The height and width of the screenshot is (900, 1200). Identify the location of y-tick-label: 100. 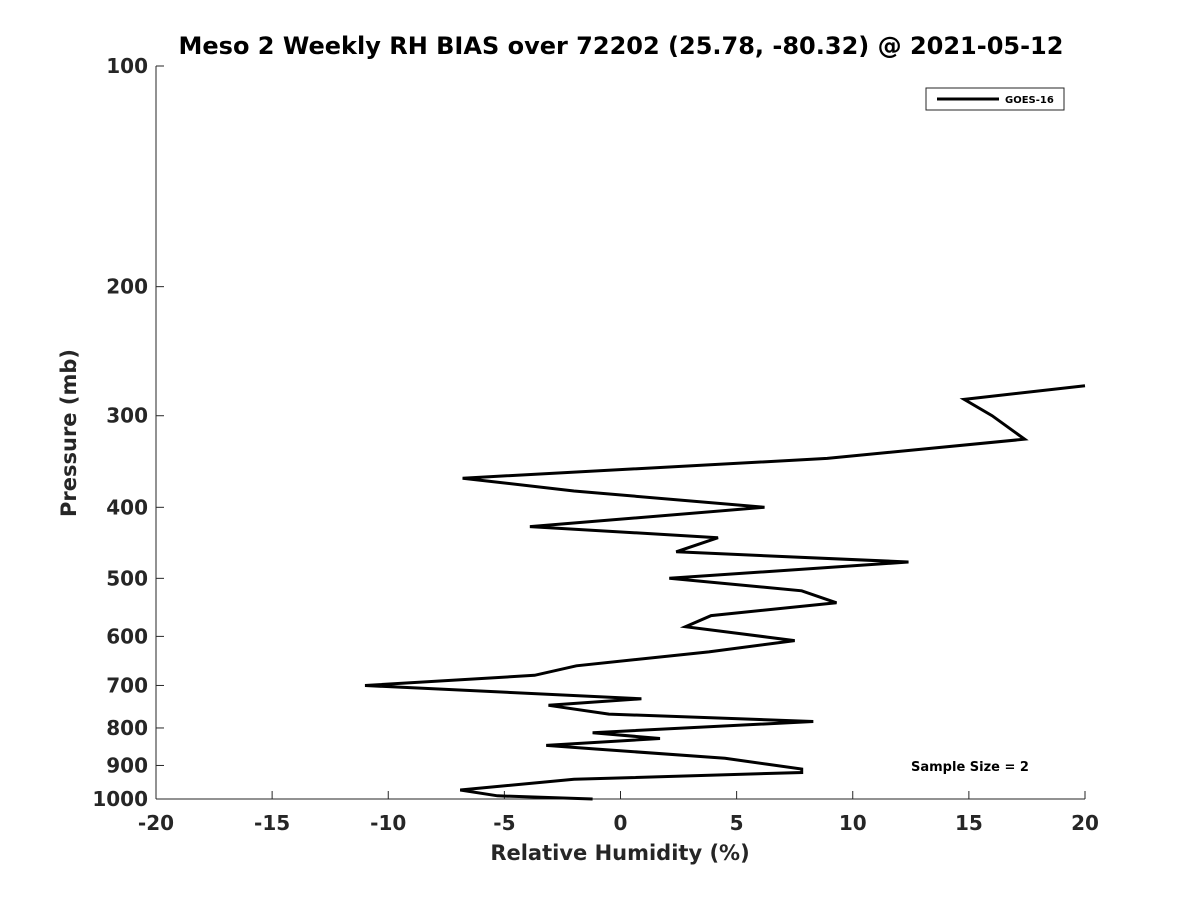
(127, 66).